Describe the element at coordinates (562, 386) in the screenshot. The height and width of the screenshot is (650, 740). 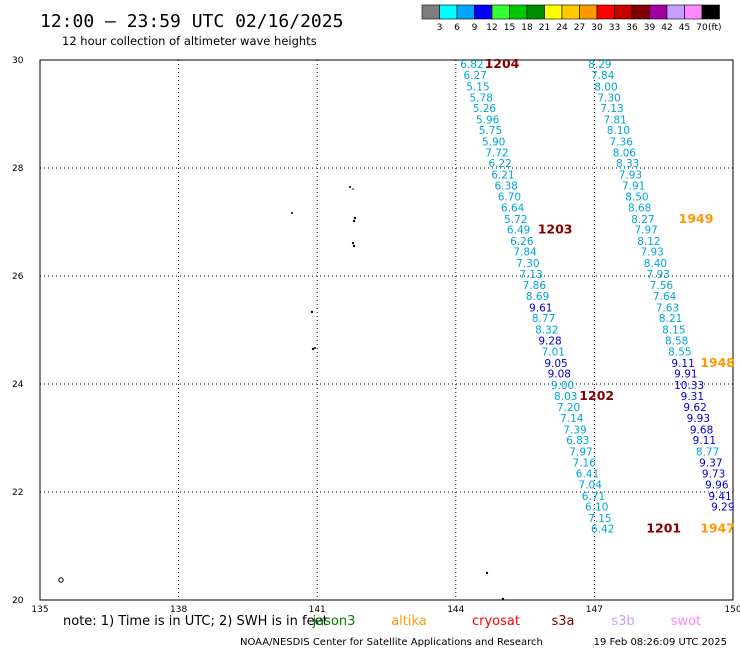
I see `wave-height-label: 9.00` at that location.